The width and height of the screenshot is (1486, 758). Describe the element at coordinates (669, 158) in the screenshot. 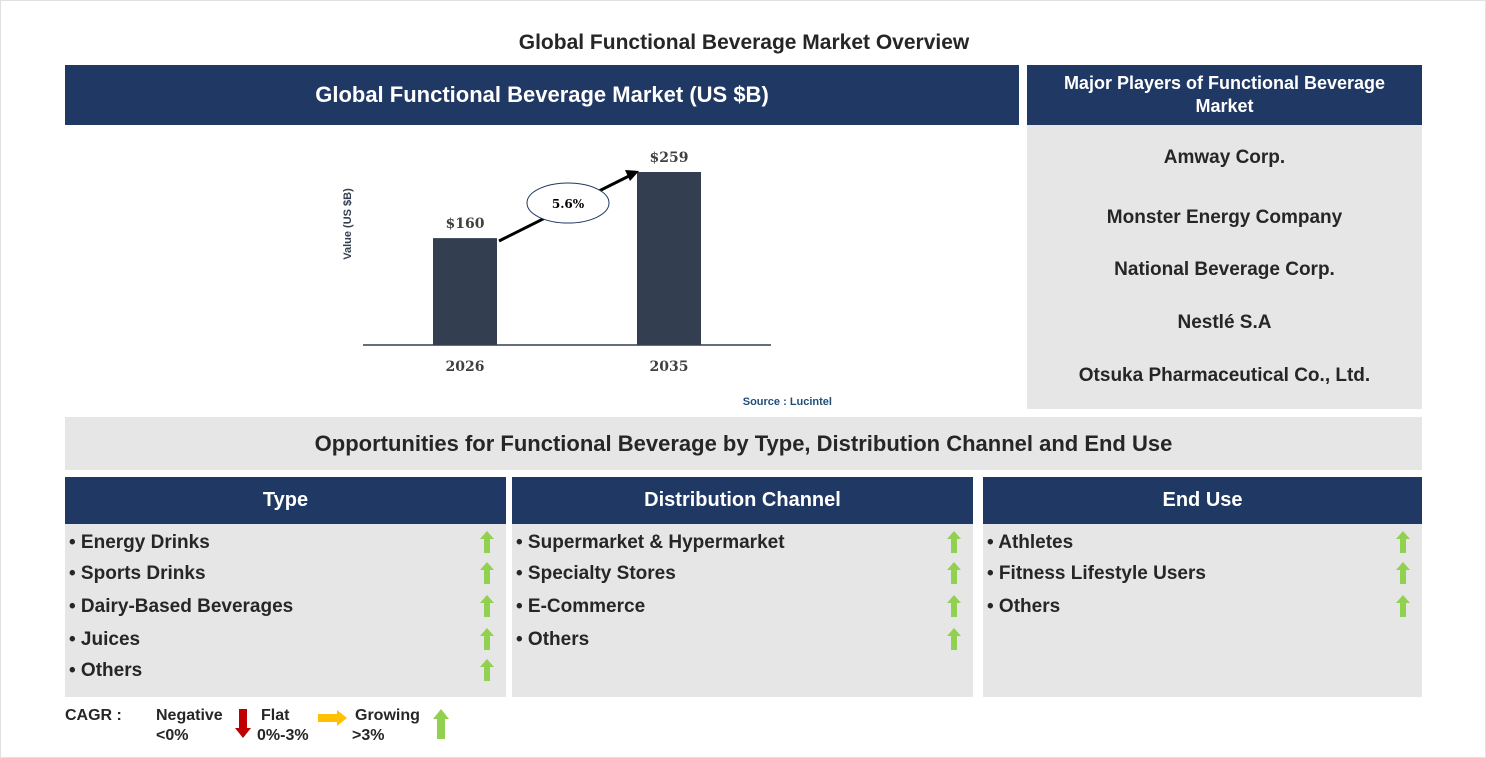

I see `bar-value-label: $259` at that location.